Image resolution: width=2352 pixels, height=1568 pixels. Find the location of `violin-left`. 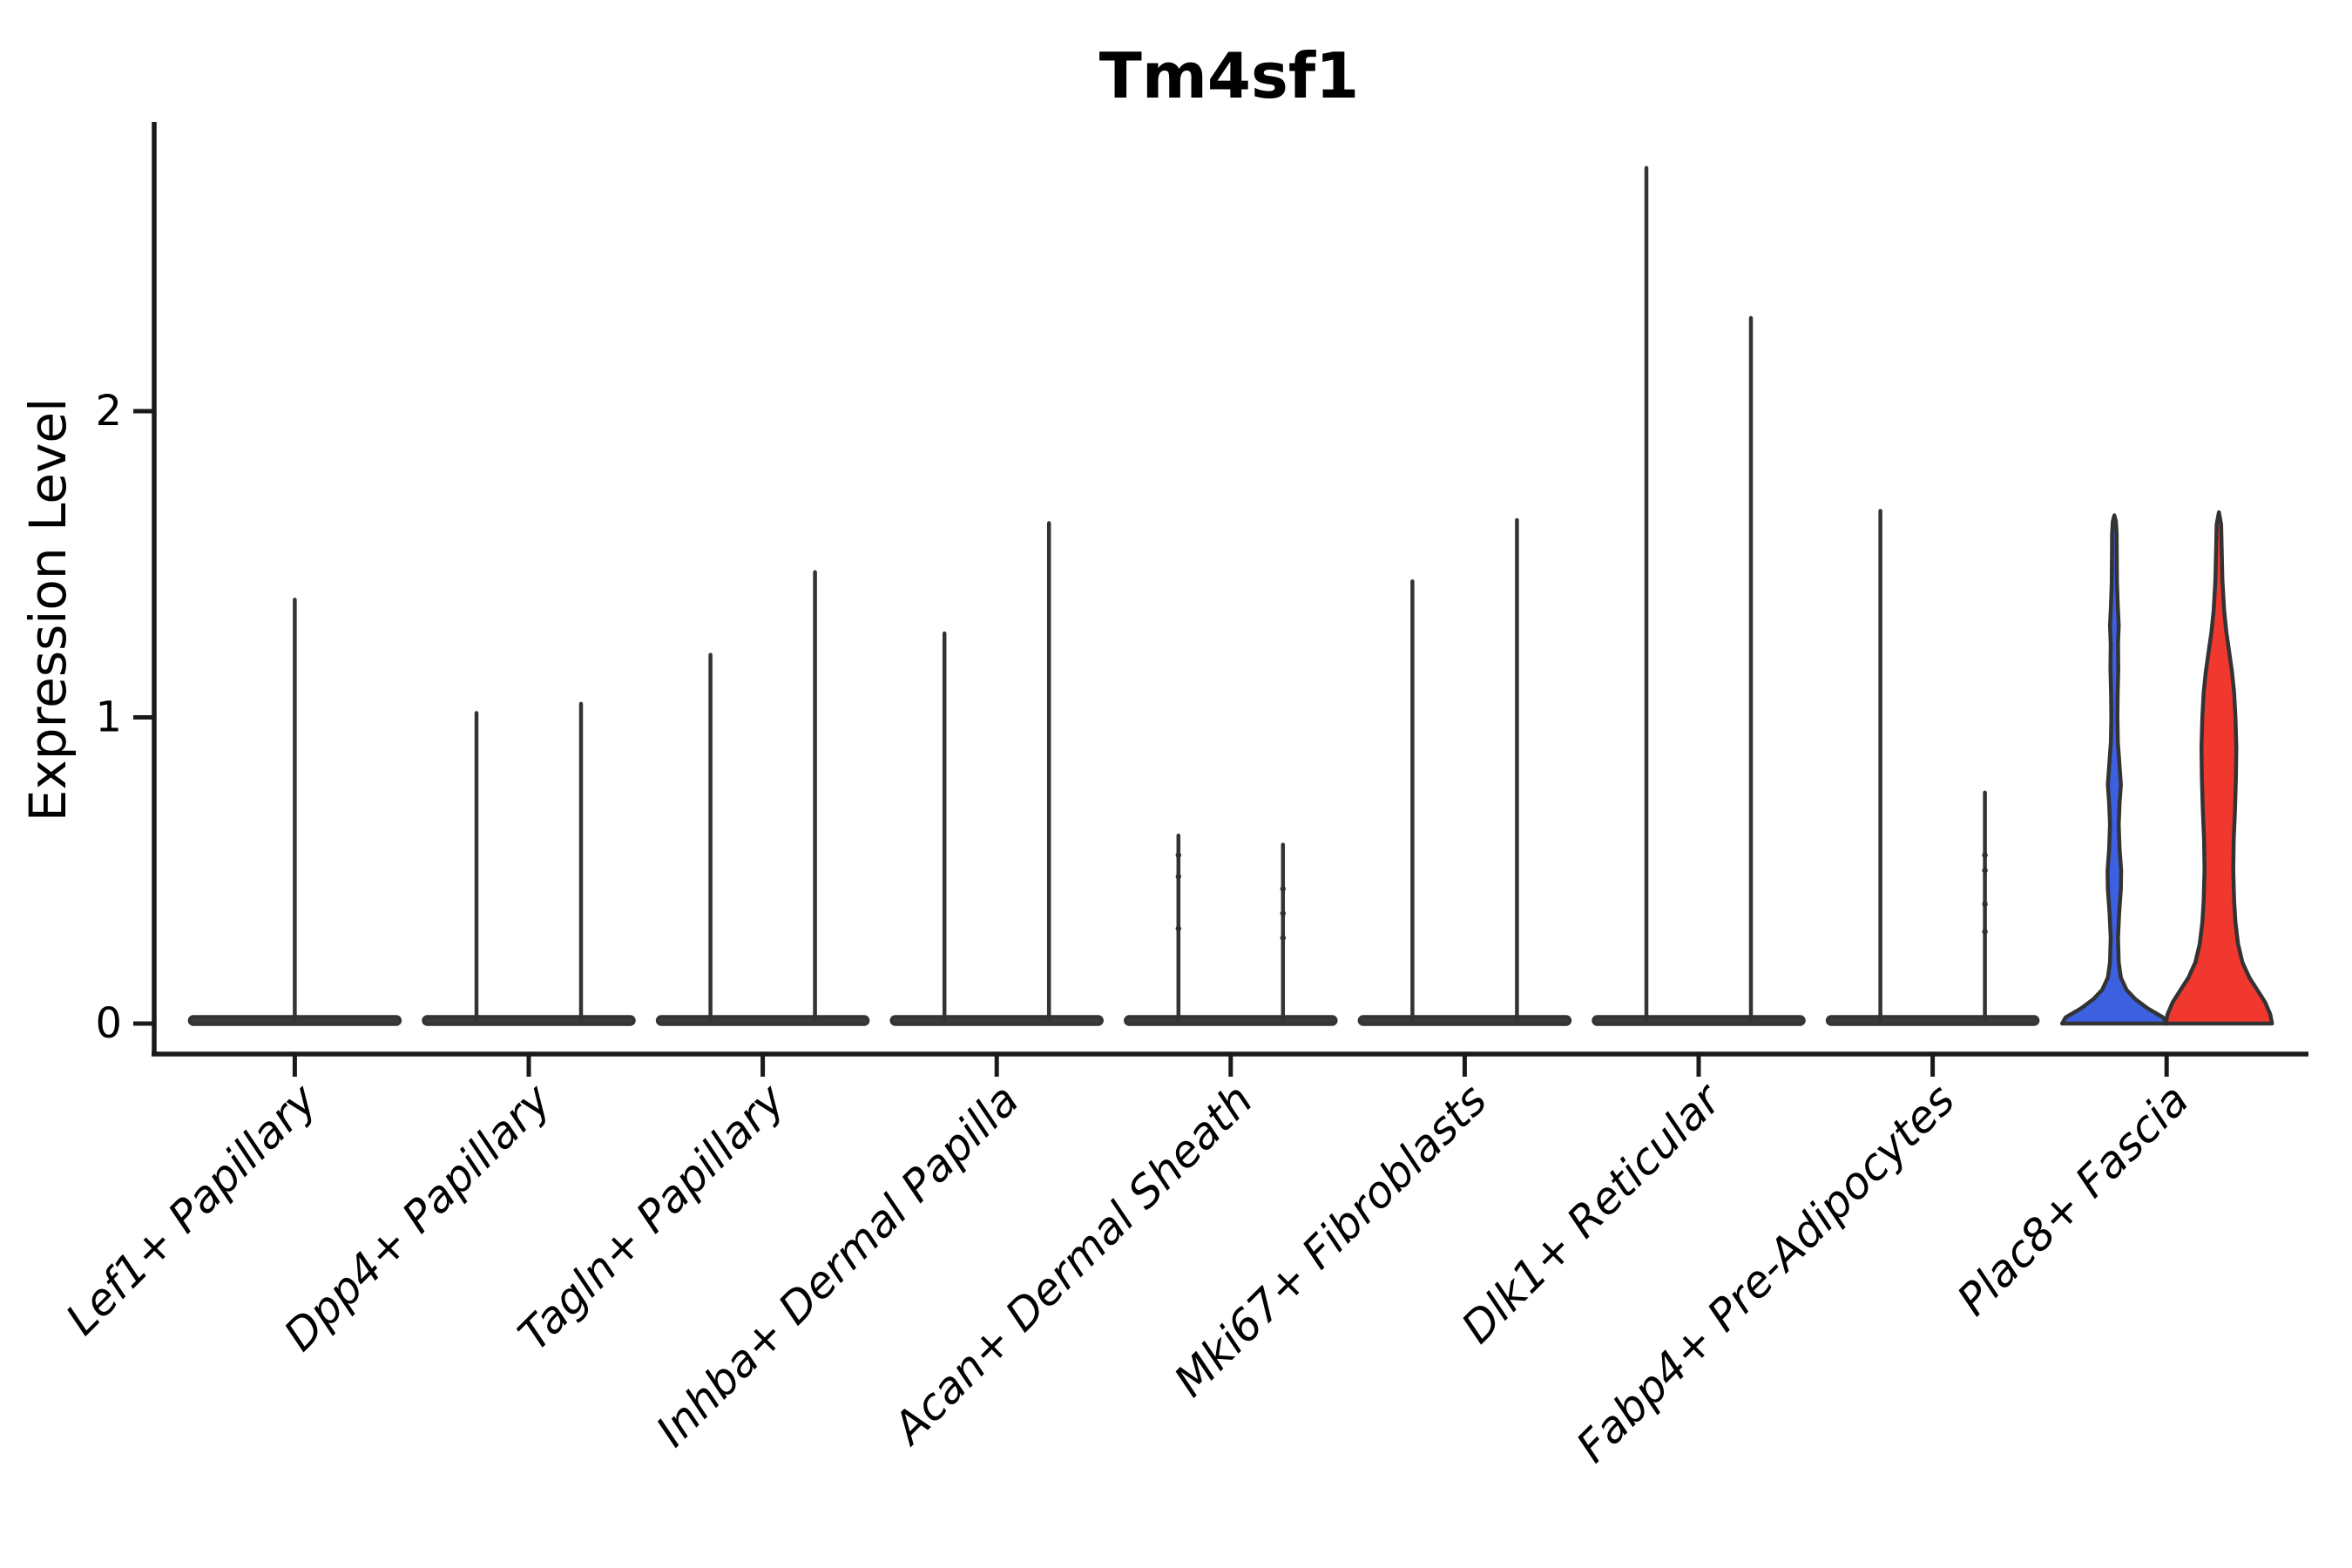

violin-left is located at coordinates (2114, 769).